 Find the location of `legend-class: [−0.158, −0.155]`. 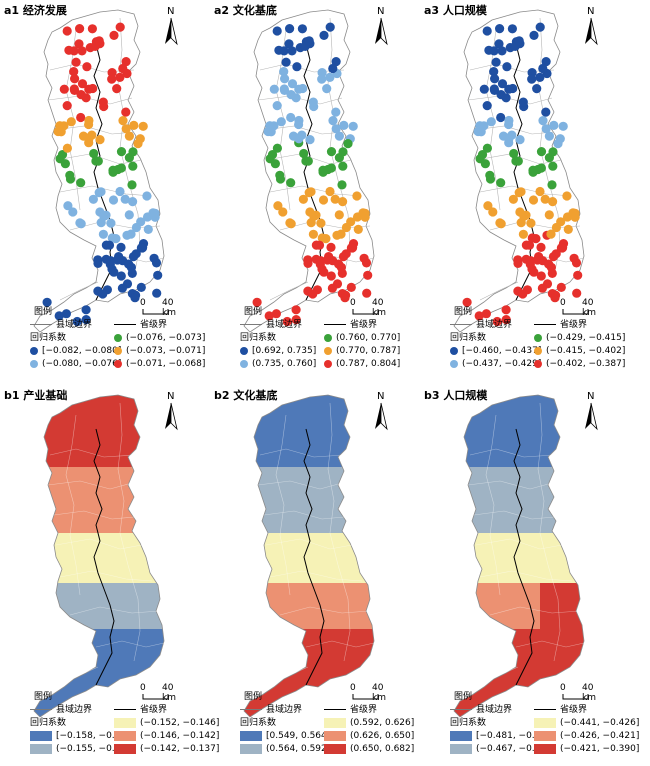

legend-class: [−0.158, −0.155] is located at coordinates (82, 736).